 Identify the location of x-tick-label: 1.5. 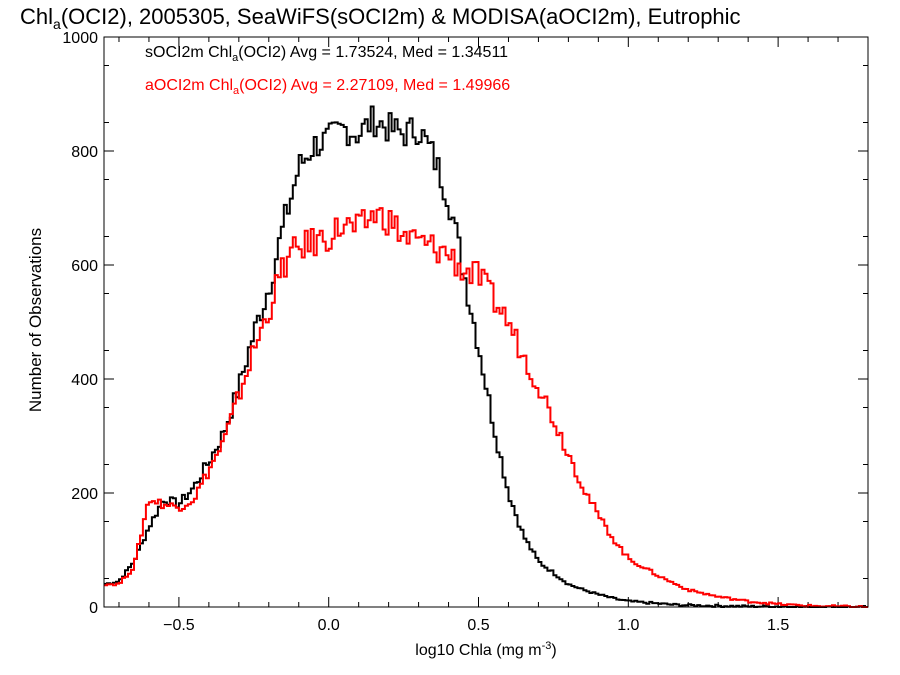
(778, 625).